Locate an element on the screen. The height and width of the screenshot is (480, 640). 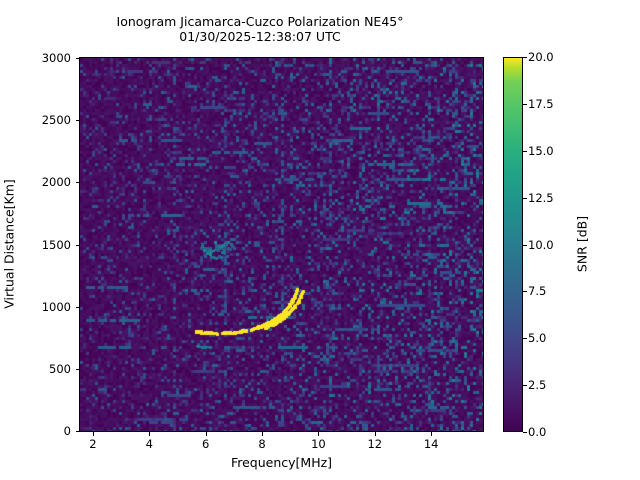
colorbar-tick-label: 5.0 is located at coordinates (537, 338).